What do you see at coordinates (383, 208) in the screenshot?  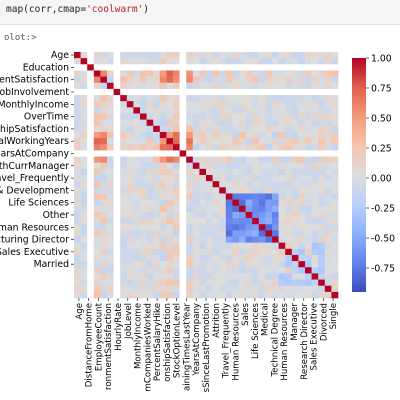 I see `colorbar-tick-label: -0.25` at bounding box center [383, 208].